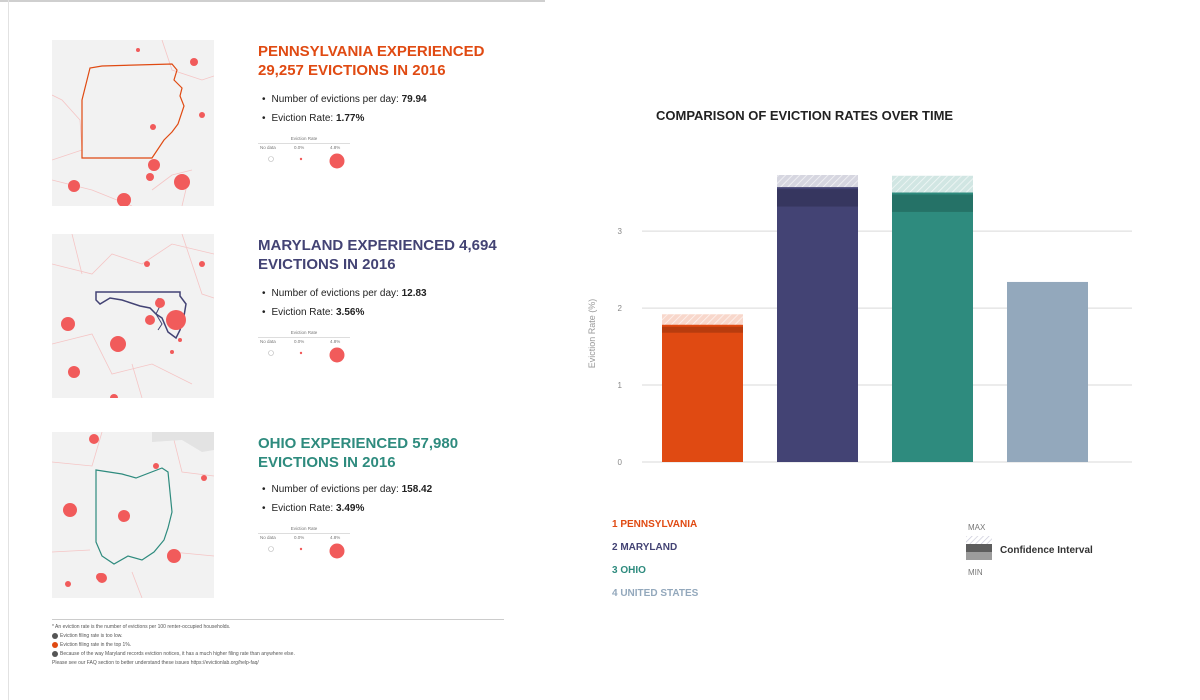 Image resolution: width=1200 pixels, height=700 pixels. Describe the element at coordinates (805, 115) in the screenshot. I see `chart-title: COMPARISON OF EVICTION RATES OVER TIME` at that location.